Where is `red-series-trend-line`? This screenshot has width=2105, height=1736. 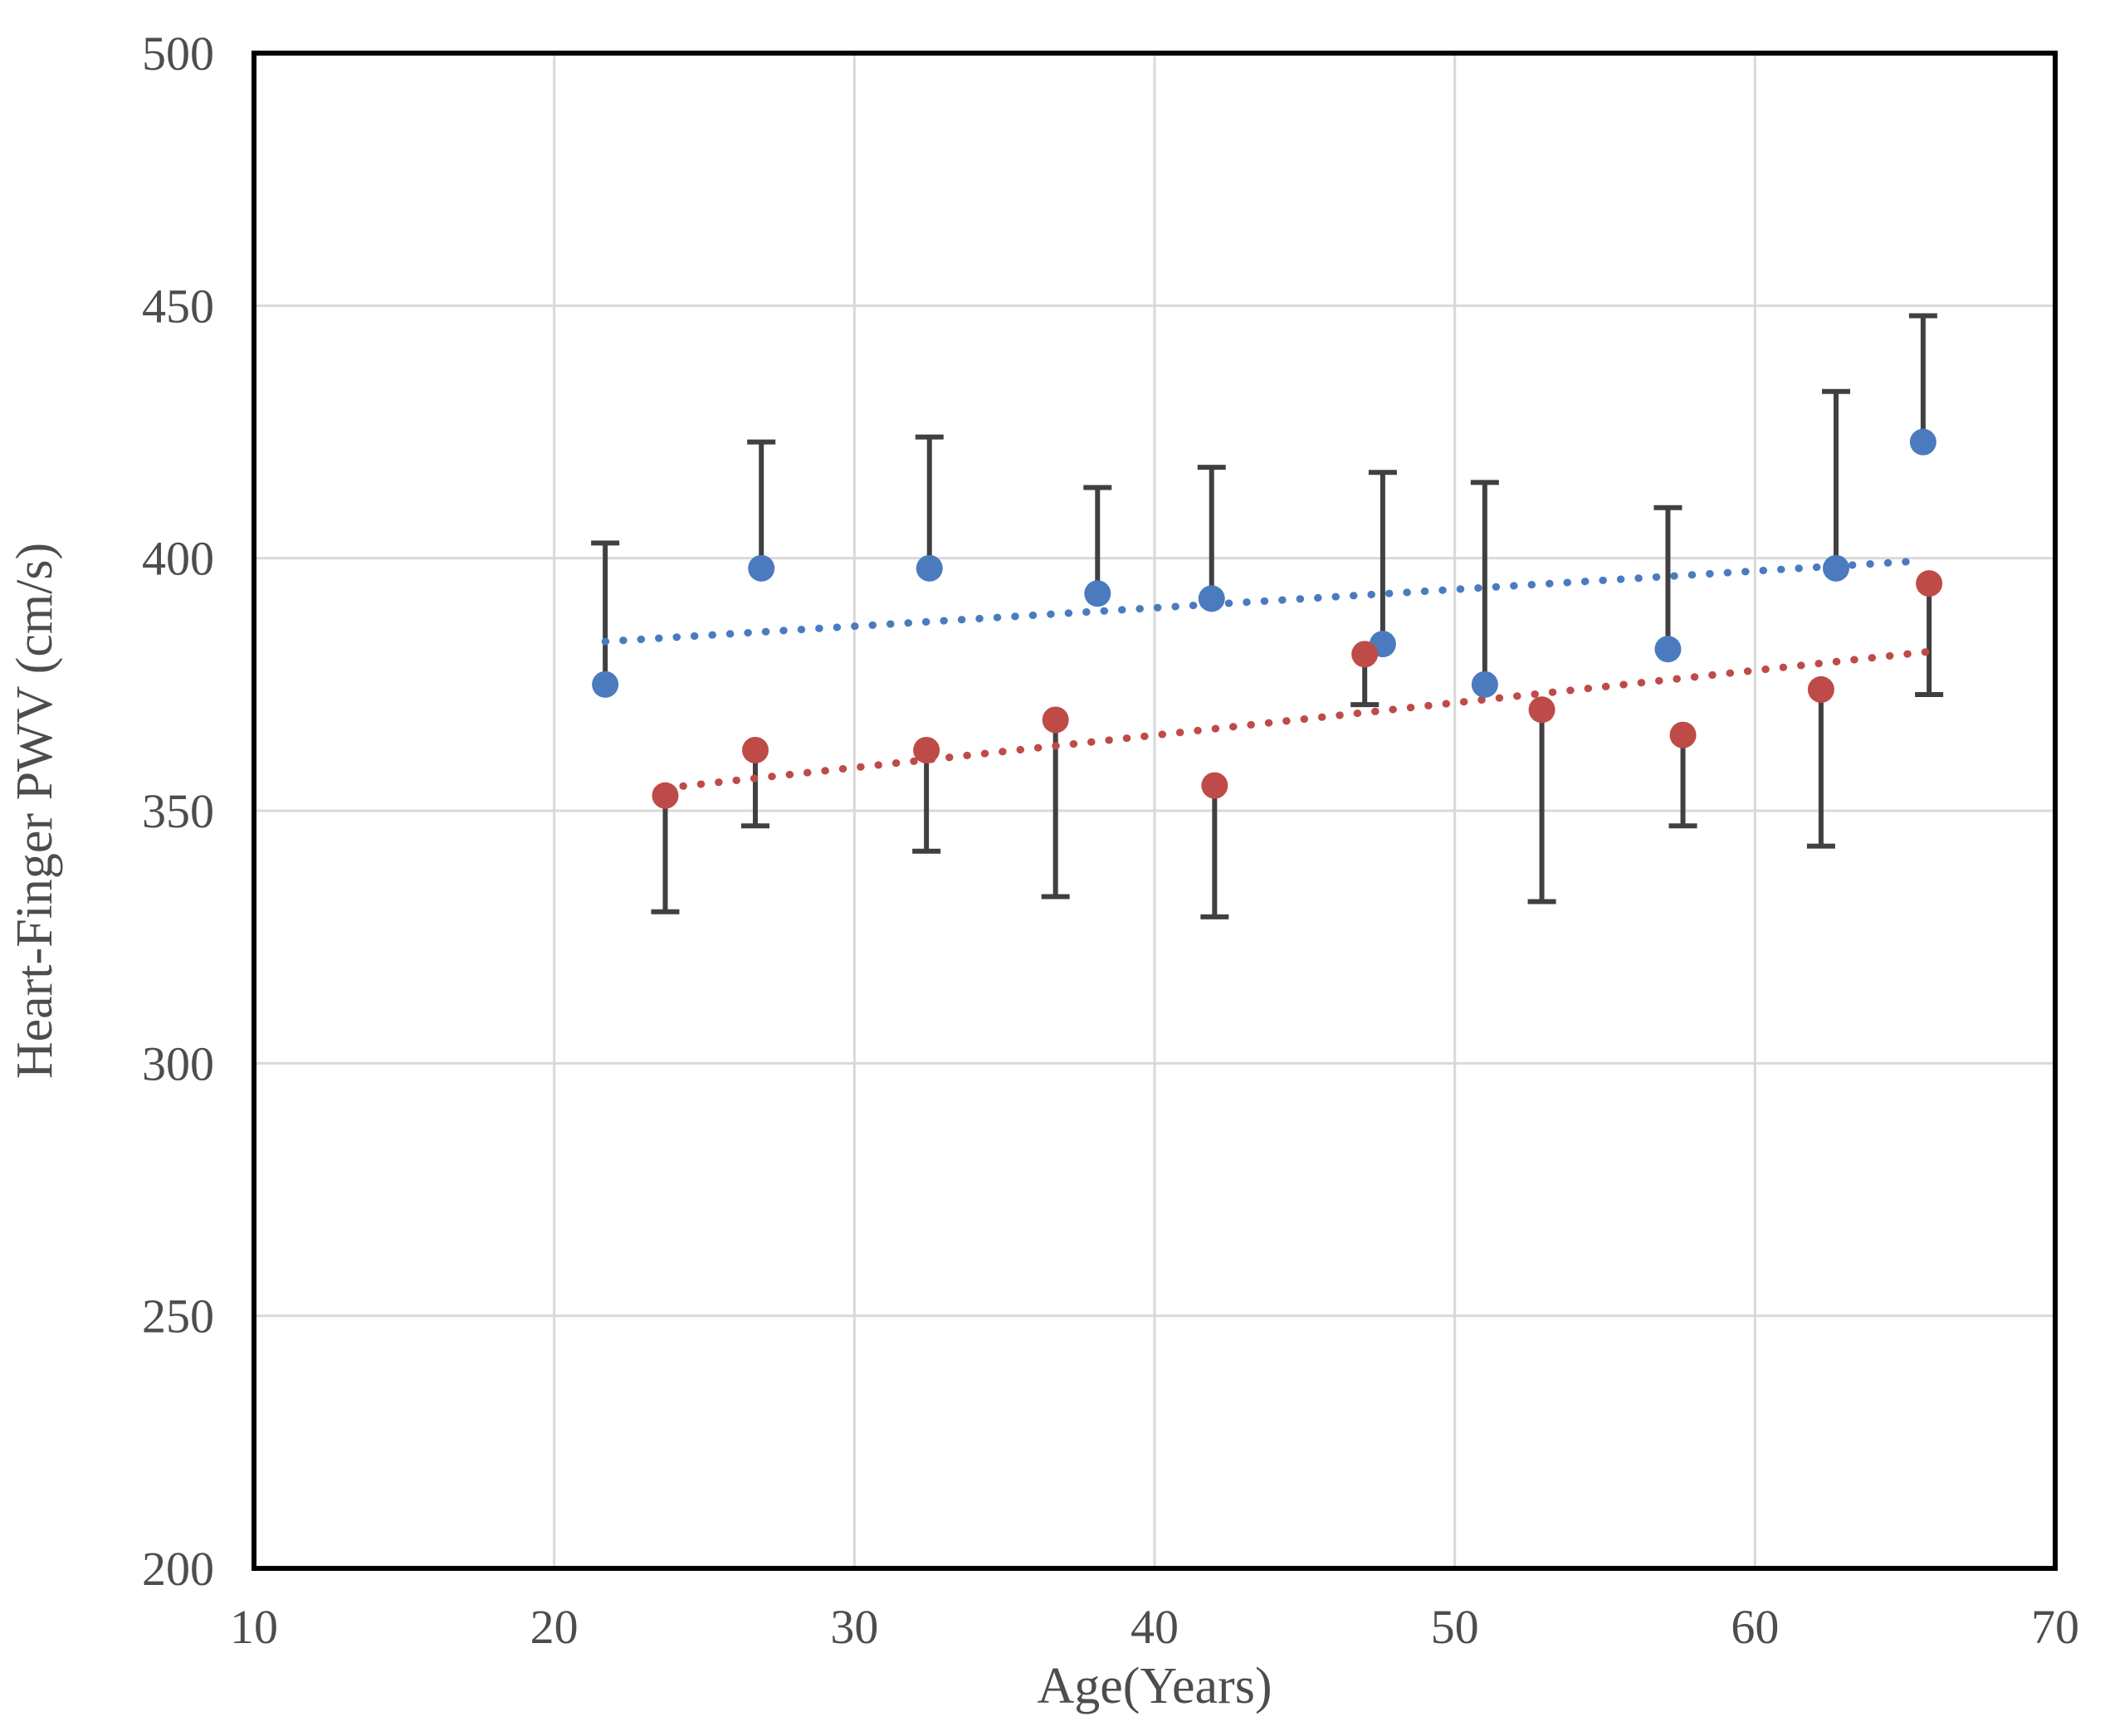
red-series-trend-line is located at coordinates (1297, 719).